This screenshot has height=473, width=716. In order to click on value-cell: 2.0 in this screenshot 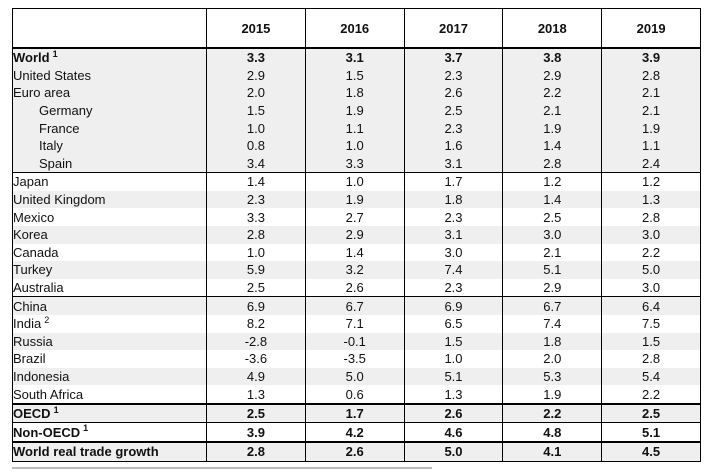, I will do `click(552, 359)`.